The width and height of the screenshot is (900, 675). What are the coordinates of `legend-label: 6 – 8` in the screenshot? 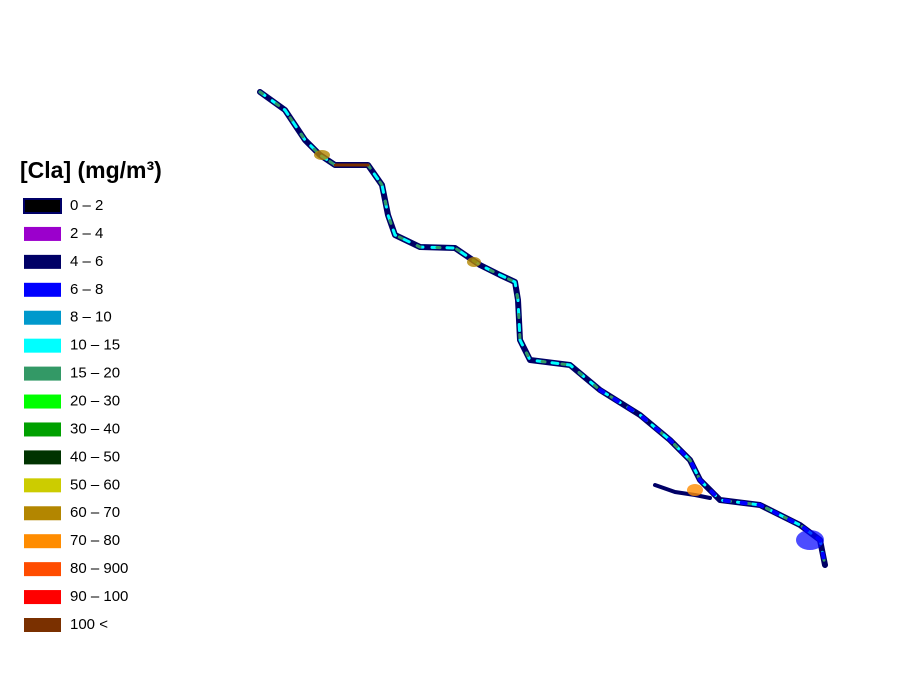 It's located at (86, 289).